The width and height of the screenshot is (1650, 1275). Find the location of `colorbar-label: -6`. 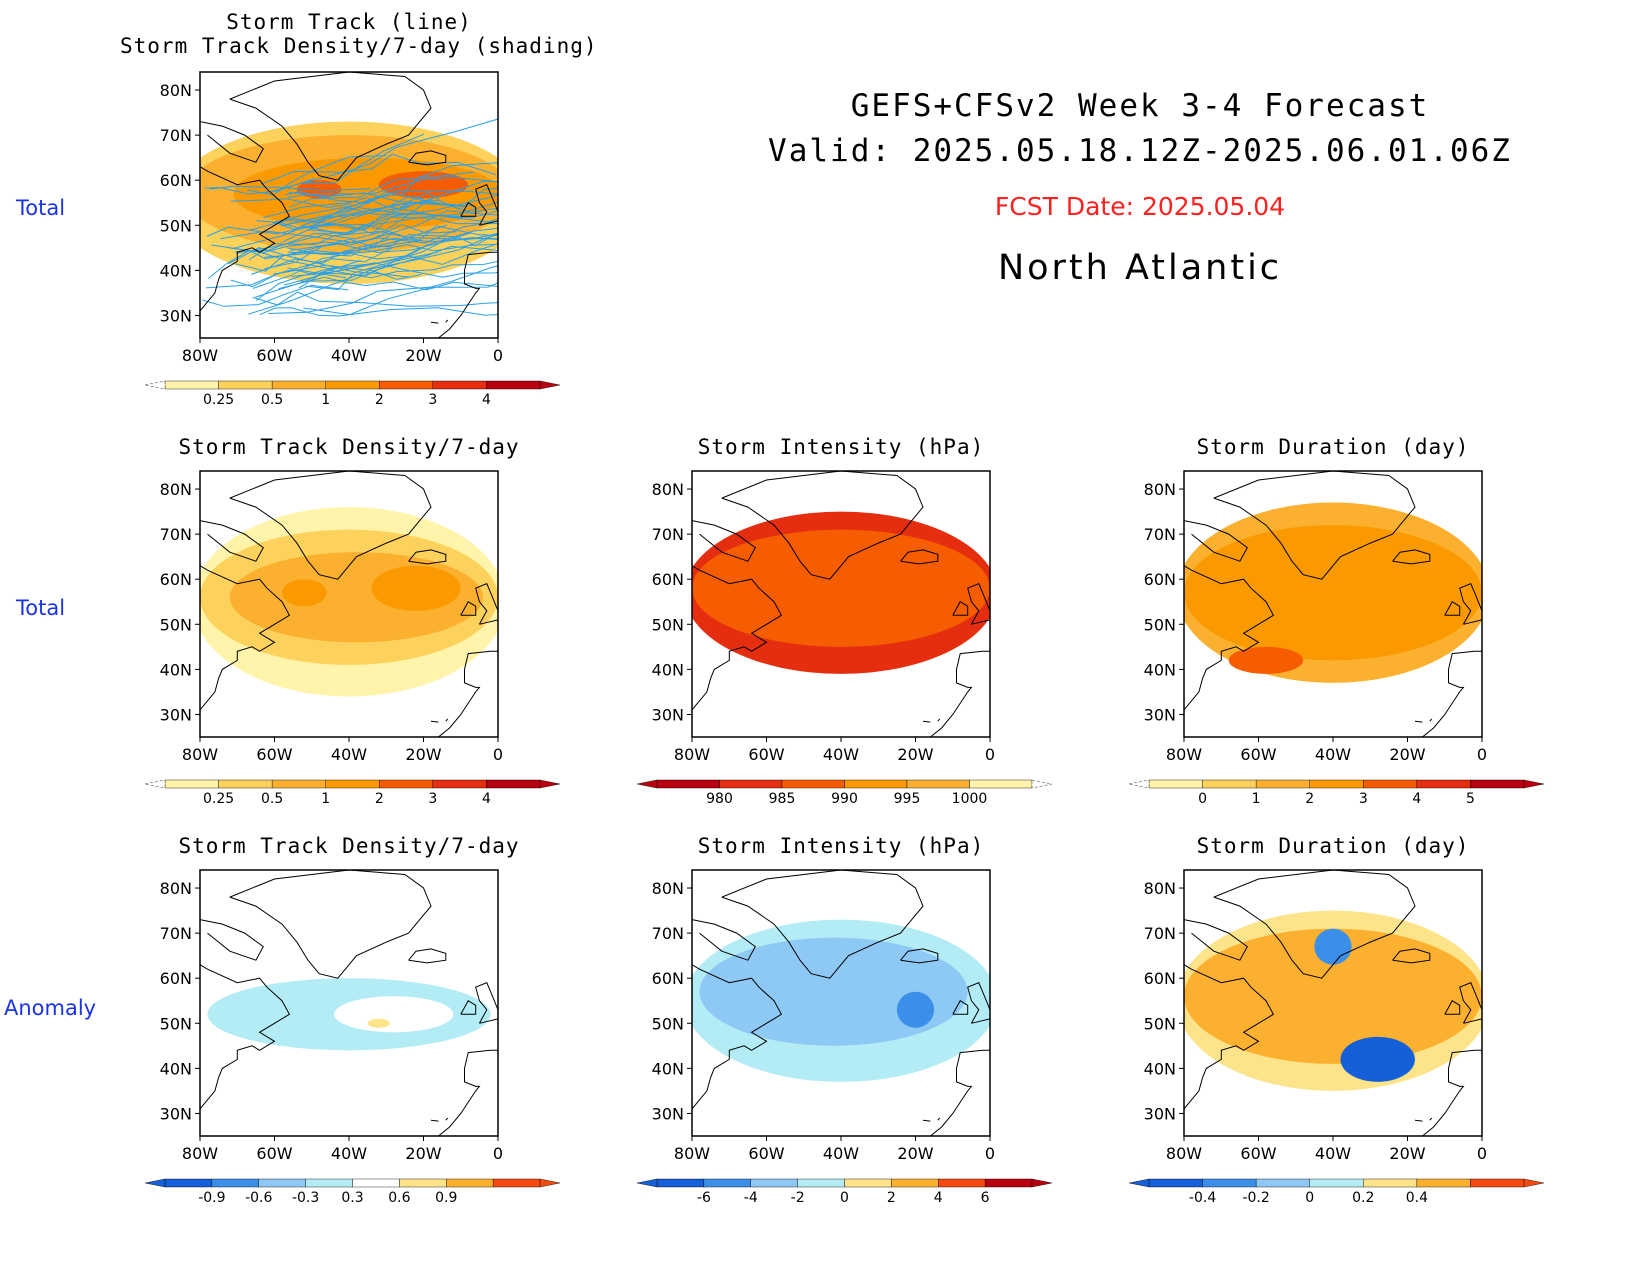

colorbar-label: -6 is located at coordinates (704, 1198).